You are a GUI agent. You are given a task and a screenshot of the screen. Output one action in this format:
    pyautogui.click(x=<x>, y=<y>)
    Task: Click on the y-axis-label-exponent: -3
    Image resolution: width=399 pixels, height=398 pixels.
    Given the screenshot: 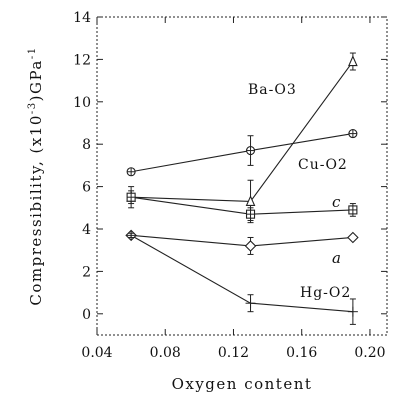 What is the action you would take?
    pyautogui.click(x=32, y=107)
    